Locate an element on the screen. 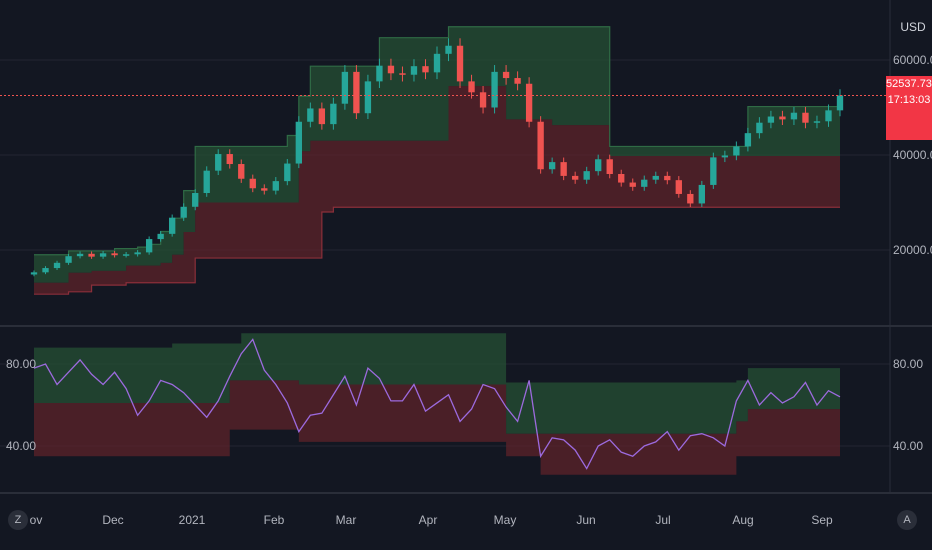  time-tick-label: Mar is located at coordinates (346, 520).